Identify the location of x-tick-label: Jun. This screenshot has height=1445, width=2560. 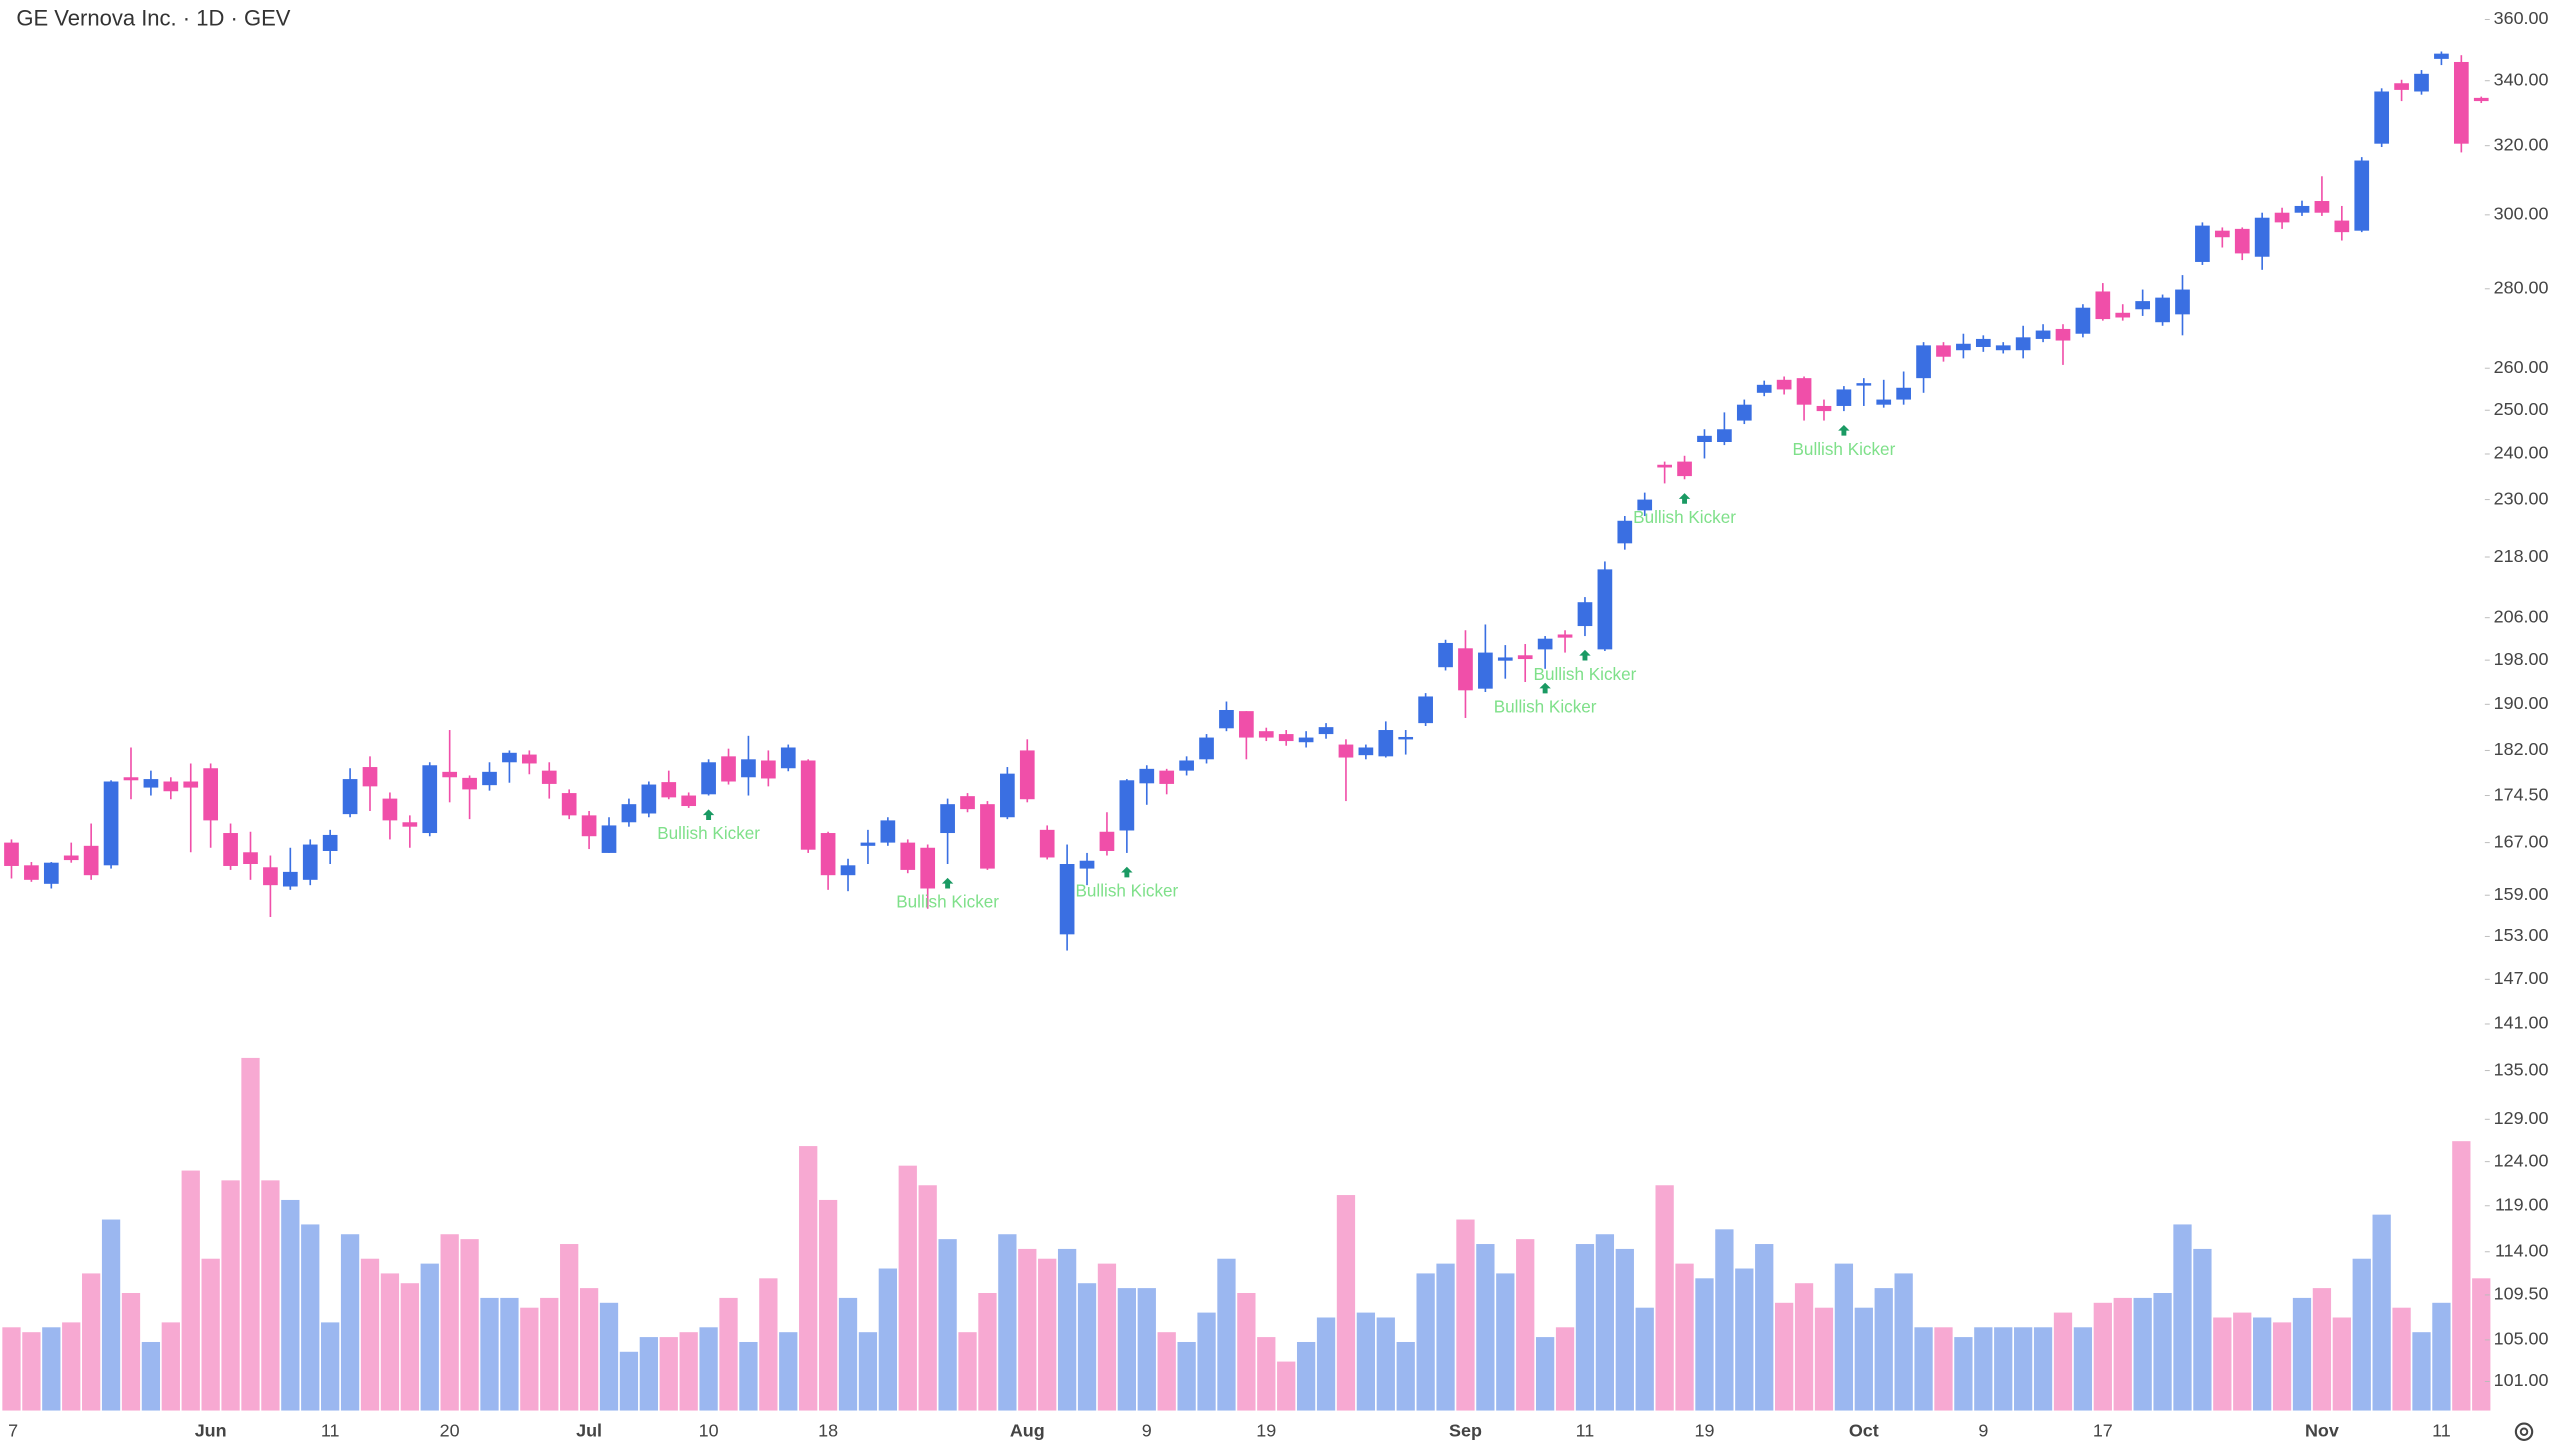
(211, 1431).